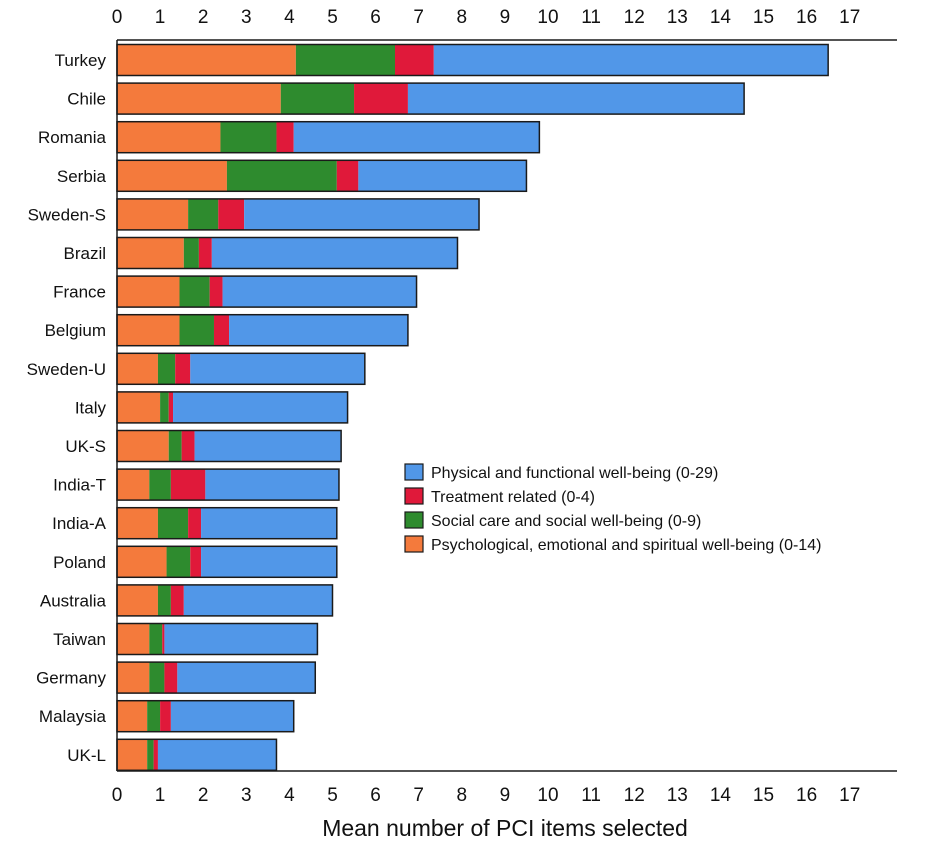  Describe the element at coordinates (721, 795) in the screenshot. I see `bottom-tick-label-14: 14` at that location.